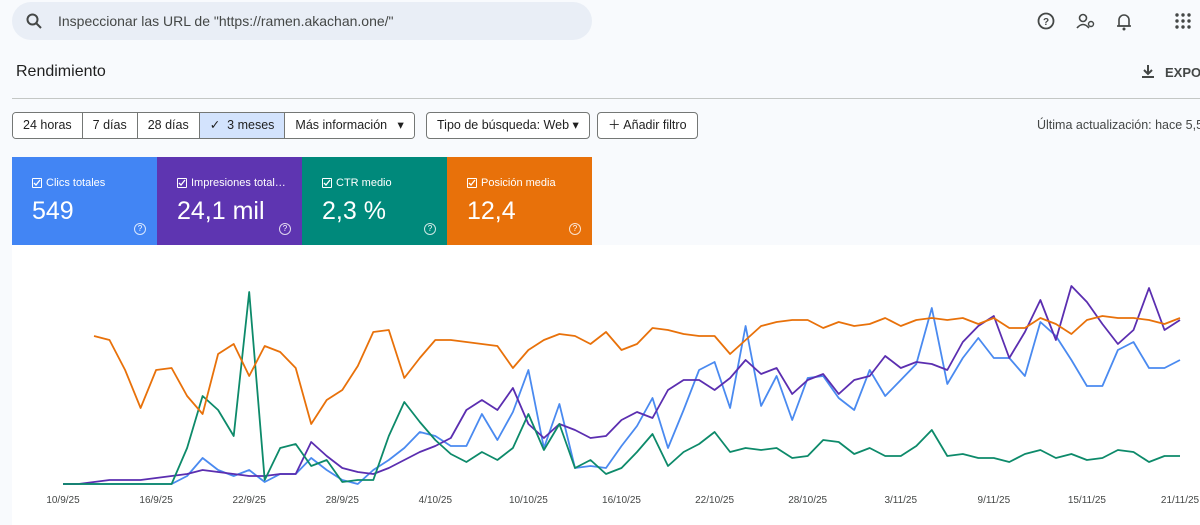  Describe the element at coordinates (503, 125) in the screenshot. I see `search-type-label: Tipo de búsqueda: Web` at that location.